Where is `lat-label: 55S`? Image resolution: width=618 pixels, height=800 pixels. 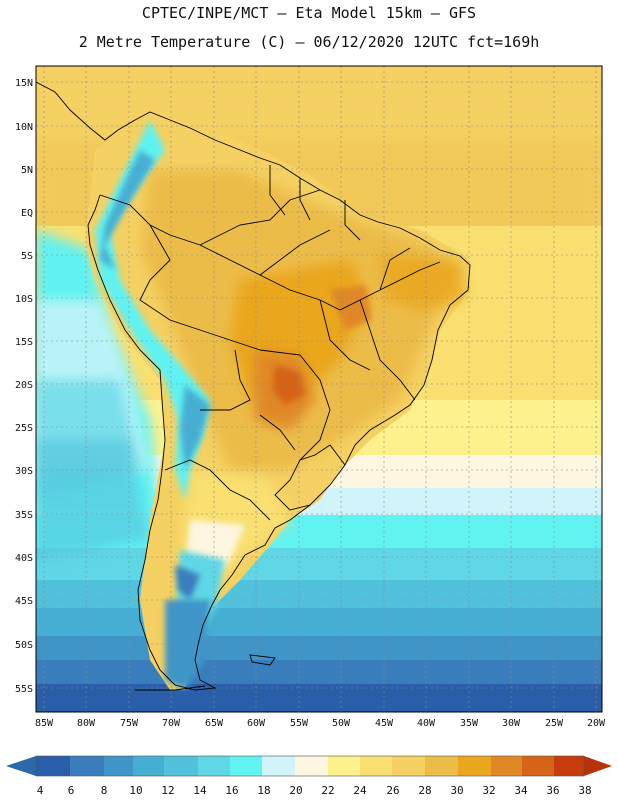
lat-label: 55S is located at coordinates (24, 689).